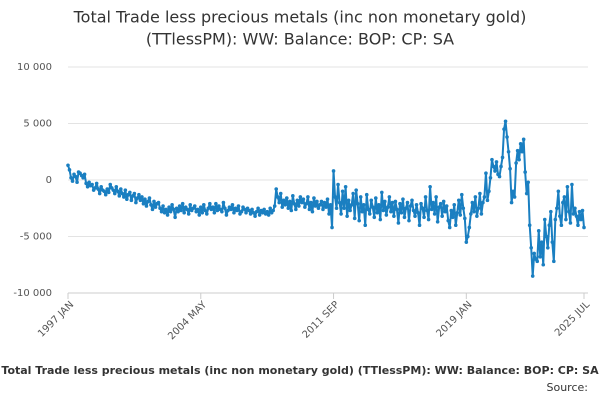 The height and width of the screenshot is (400, 600). Describe the element at coordinates (49, 180) in the screenshot. I see `y-tick-label: 0` at that location.